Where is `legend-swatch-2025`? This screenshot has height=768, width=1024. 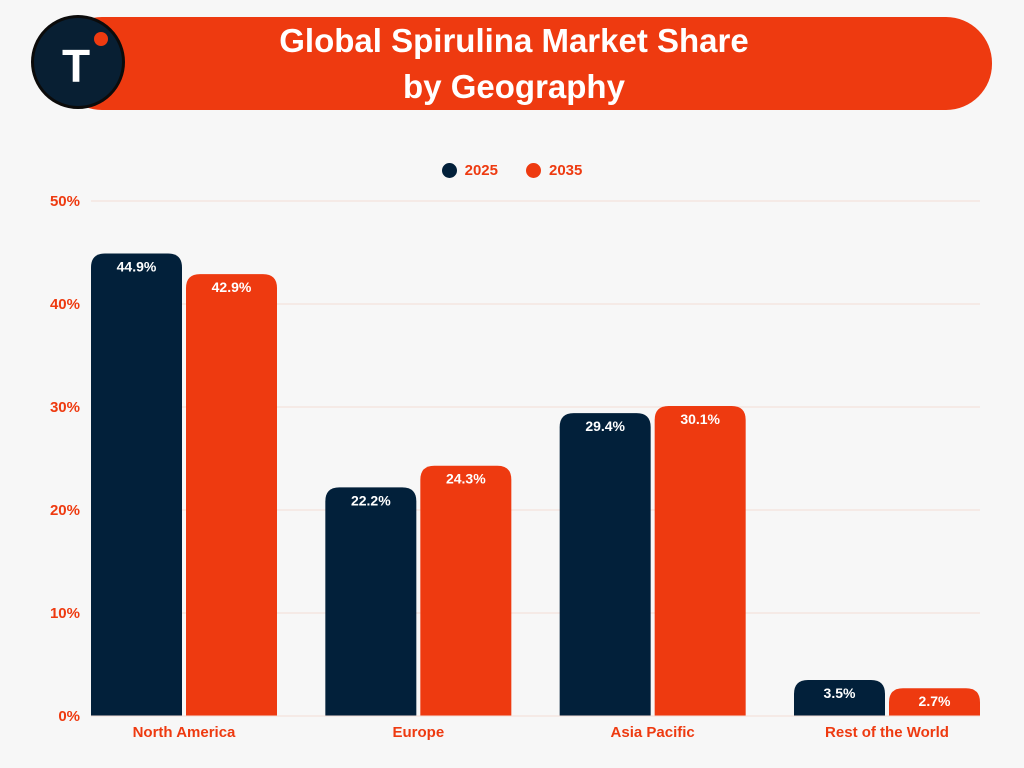 legend-swatch-2025 is located at coordinates (449, 170).